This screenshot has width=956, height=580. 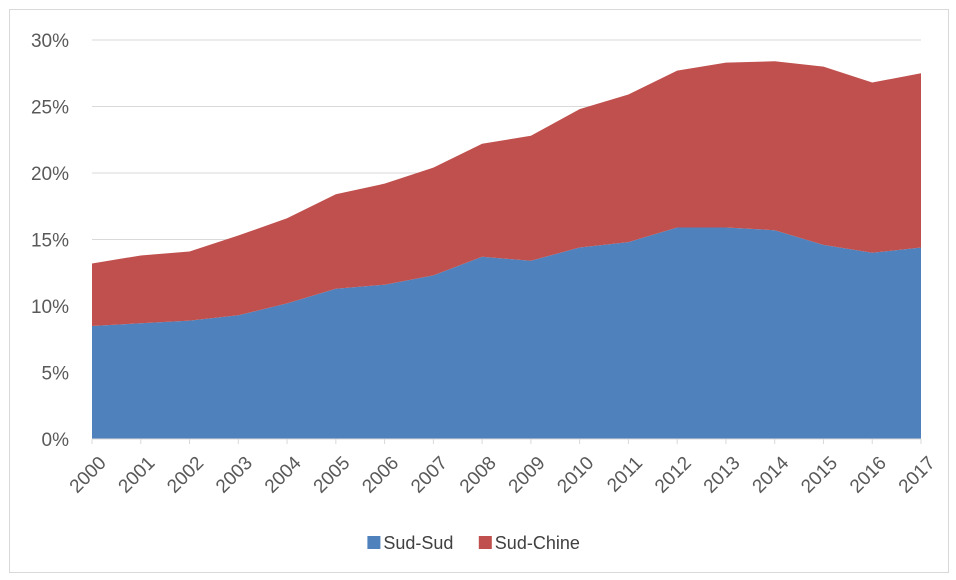 What do you see at coordinates (722, 475) in the screenshot?
I see `x-tick-label: 2013` at bounding box center [722, 475].